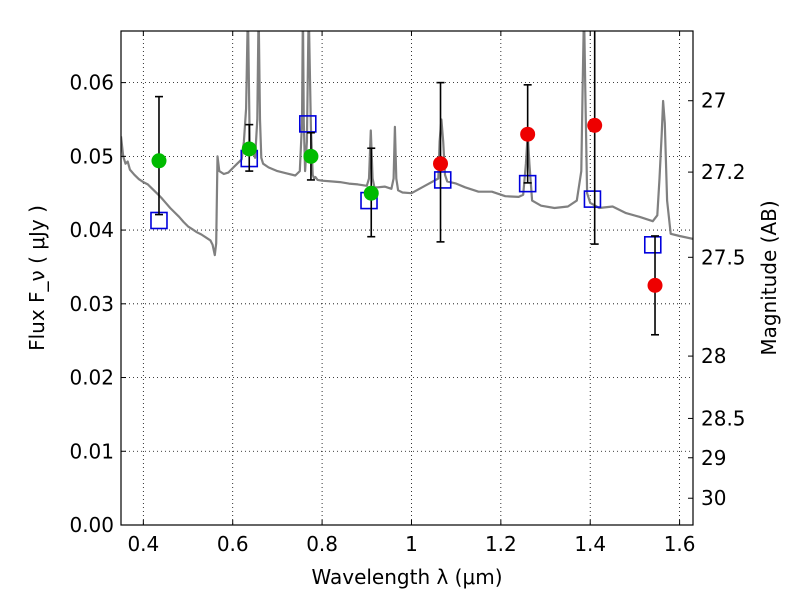 Image resolution: width=800 pixels, height=600 pixels. I want to click on x-tick-label: 0.4, so click(143, 544).